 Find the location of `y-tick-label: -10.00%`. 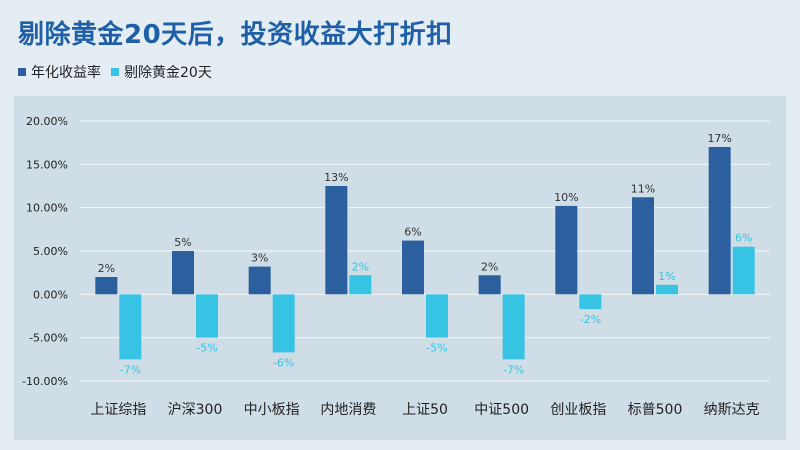

y-tick-label: -10.00% is located at coordinates (45, 381).